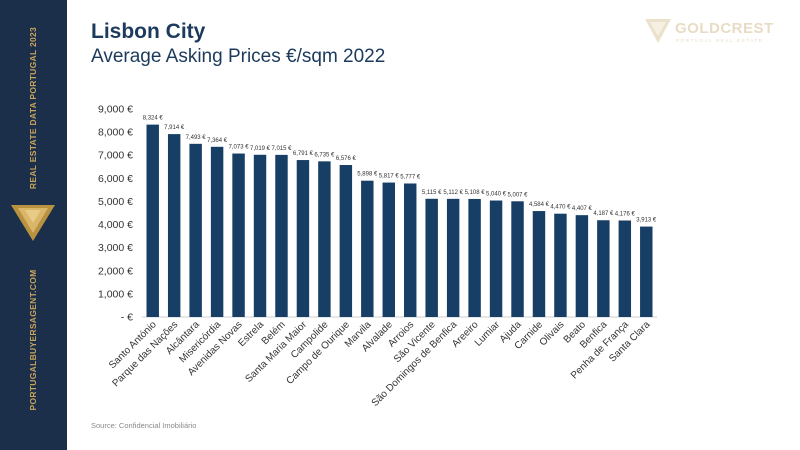 The image size is (800, 450). I want to click on data-label: 5,898 €, so click(367, 175).